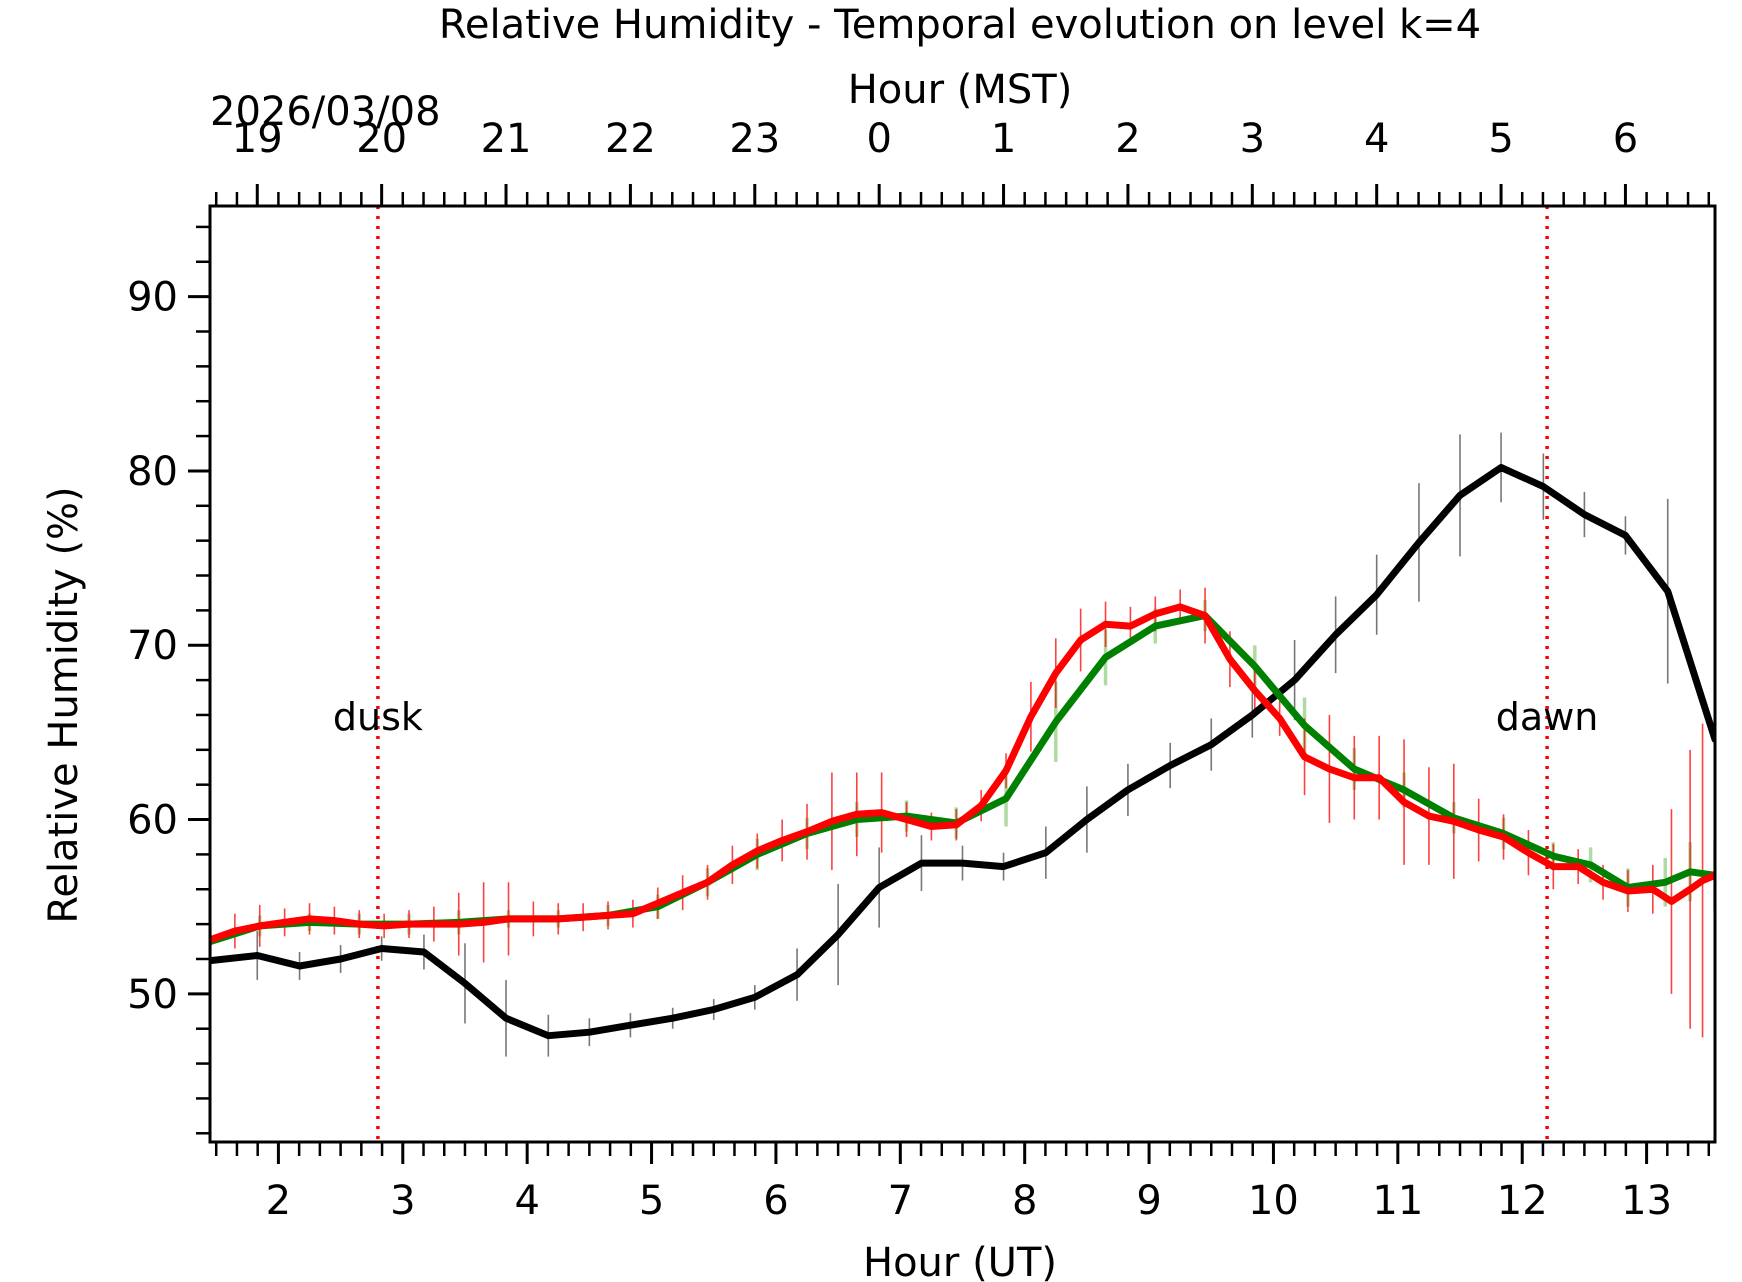 Image resolution: width=1742 pixels, height=1282 pixels. Describe the element at coordinates (381, 139) in the screenshot. I see `top-tick-label: 20` at that location.